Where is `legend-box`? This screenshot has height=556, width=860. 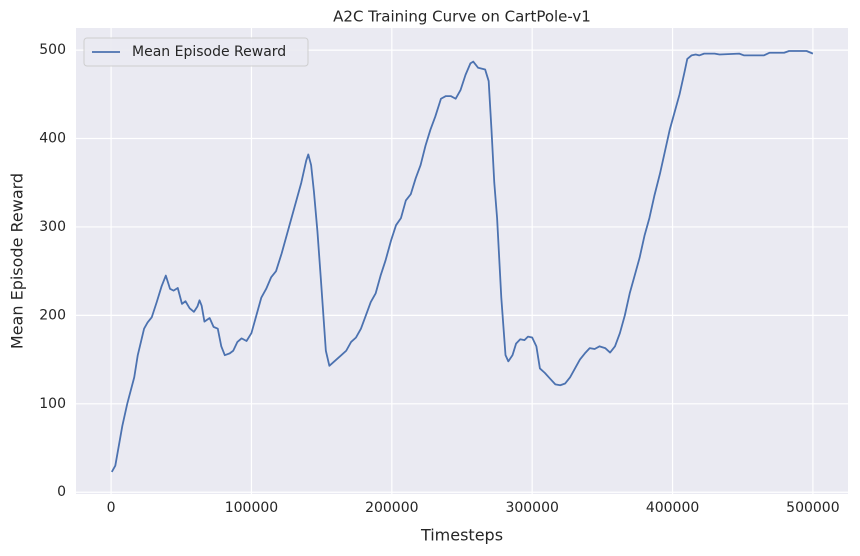
legend-box is located at coordinates (196, 52).